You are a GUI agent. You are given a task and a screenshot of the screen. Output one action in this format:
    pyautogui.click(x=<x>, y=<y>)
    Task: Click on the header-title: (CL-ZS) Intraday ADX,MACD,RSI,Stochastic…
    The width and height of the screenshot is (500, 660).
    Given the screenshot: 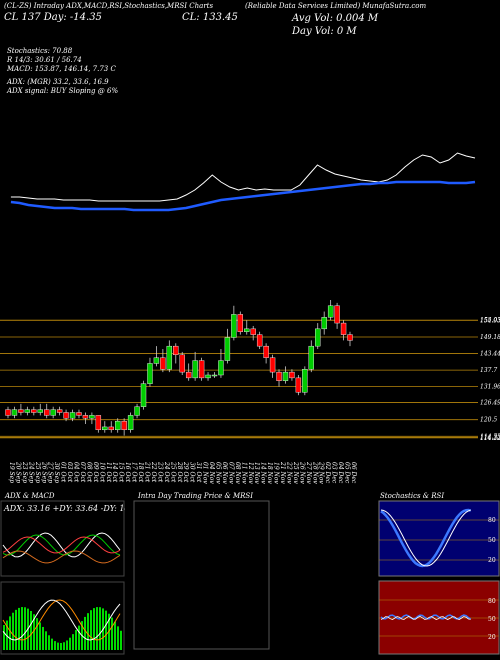 What is the action you would take?
    pyautogui.click(x=109, y=6)
    